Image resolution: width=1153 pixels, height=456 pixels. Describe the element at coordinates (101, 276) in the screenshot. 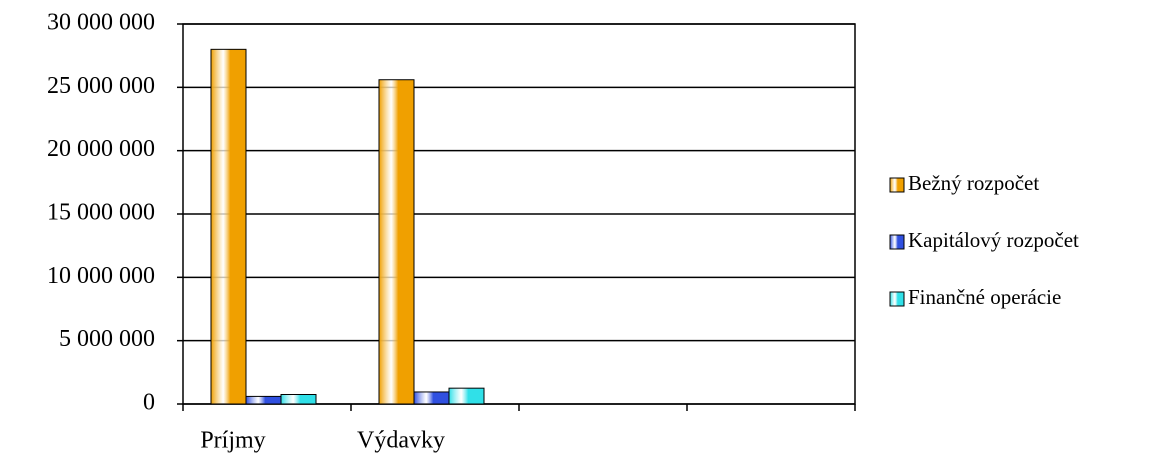

I see `y-tick-label: 10 000 000` at that location.